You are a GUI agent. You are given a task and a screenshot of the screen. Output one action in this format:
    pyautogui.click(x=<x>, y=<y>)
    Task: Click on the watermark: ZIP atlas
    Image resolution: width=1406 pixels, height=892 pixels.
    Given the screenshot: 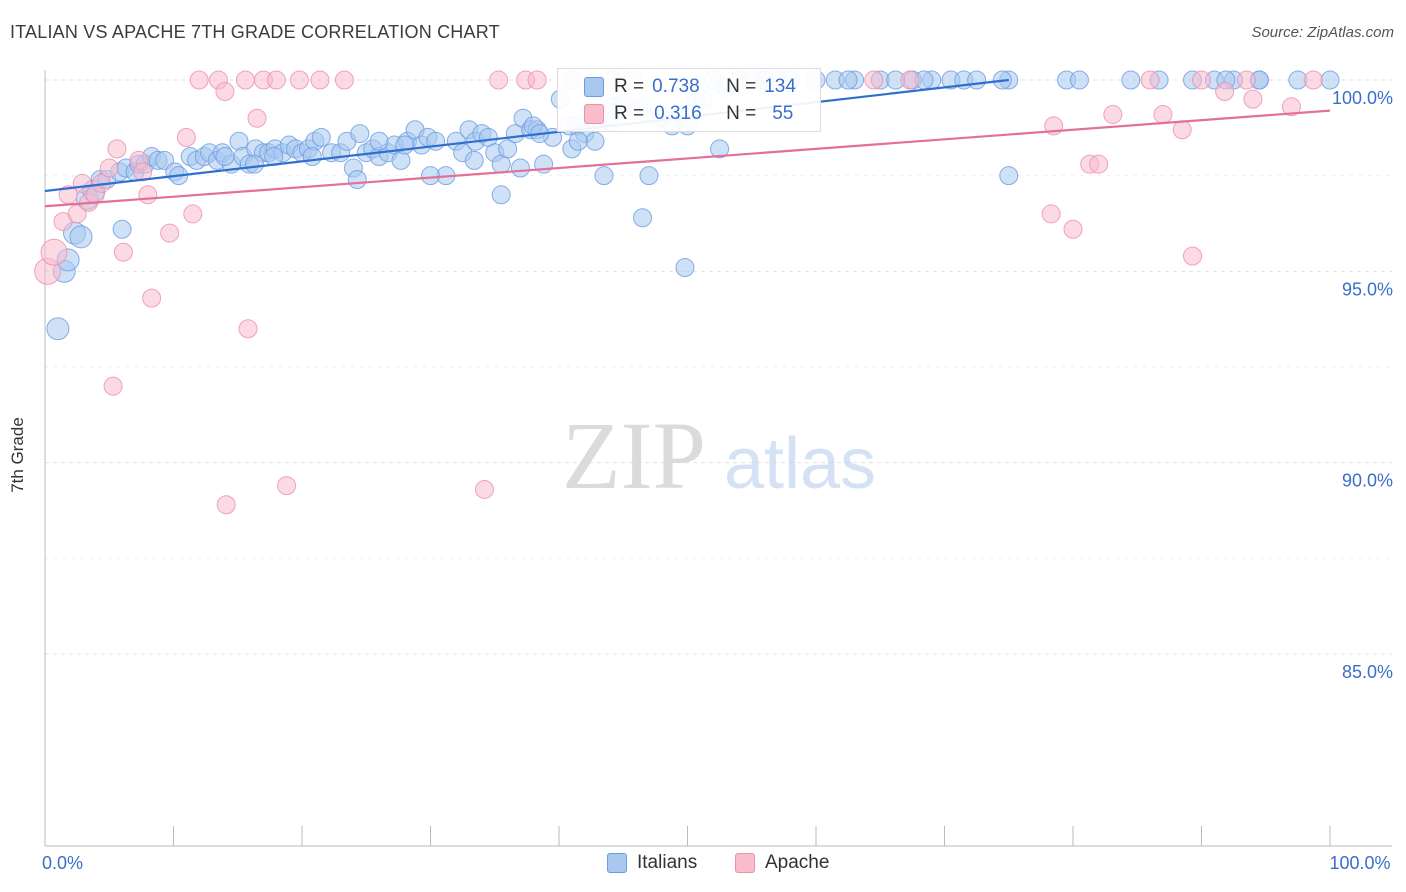 What is the action you would take?
    pyautogui.click(x=719, y=455)
    